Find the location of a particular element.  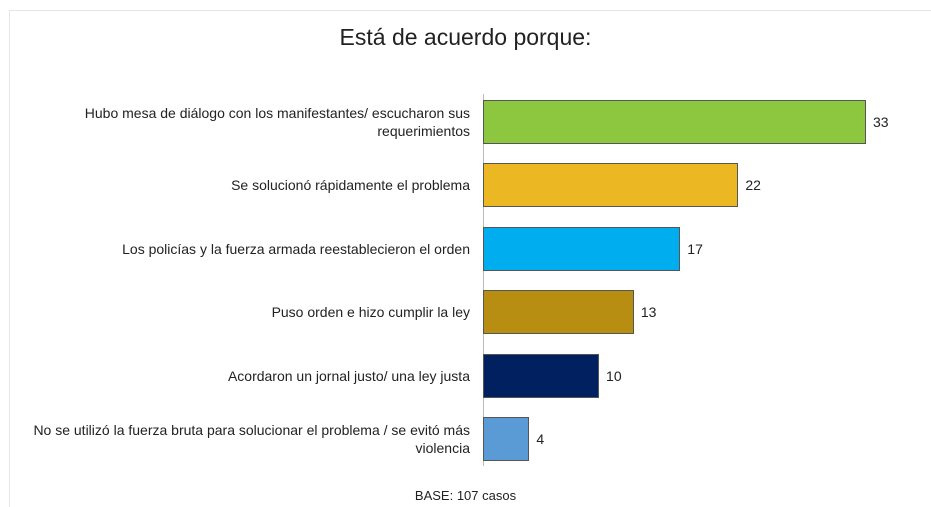

chart-title: Está de acuerdo porque: is located at coordinates (465, 37).